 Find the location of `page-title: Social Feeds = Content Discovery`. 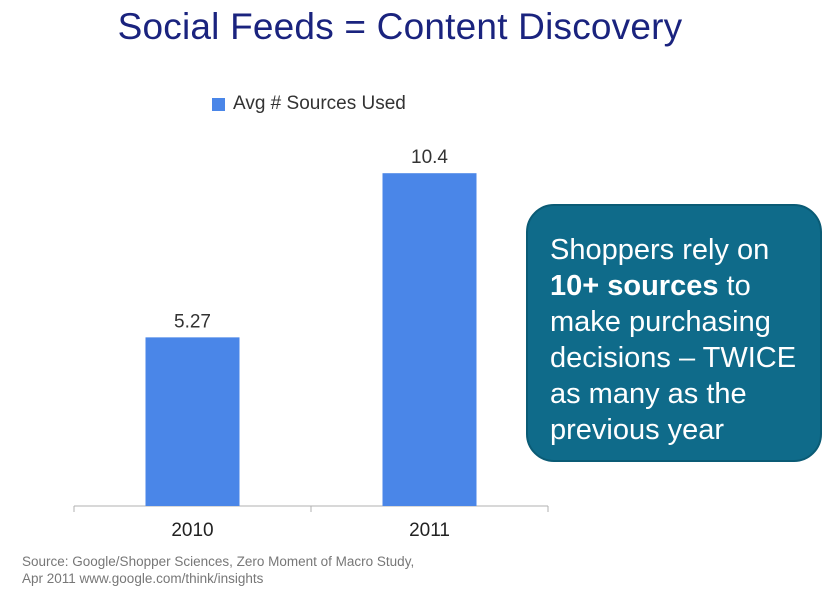

page-title: Social Feeds = Content Discovery is located at coordinates (400, 26).